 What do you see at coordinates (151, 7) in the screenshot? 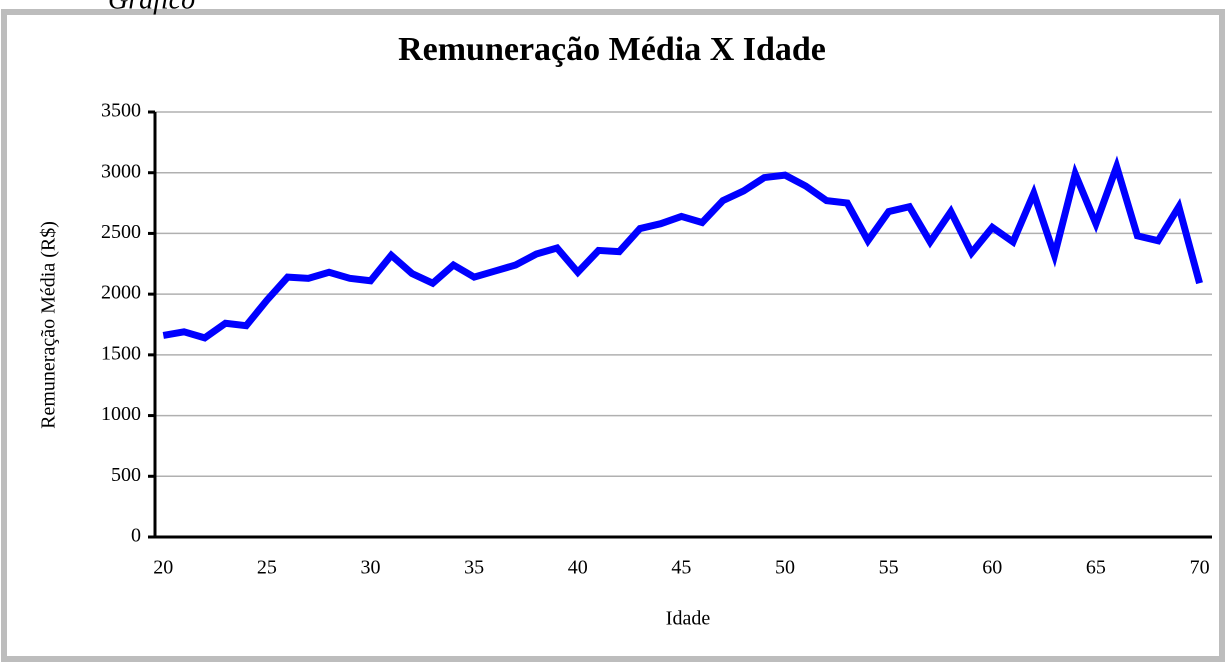
I see `page-caption: Gráfico` at bounding box center [151, 7].